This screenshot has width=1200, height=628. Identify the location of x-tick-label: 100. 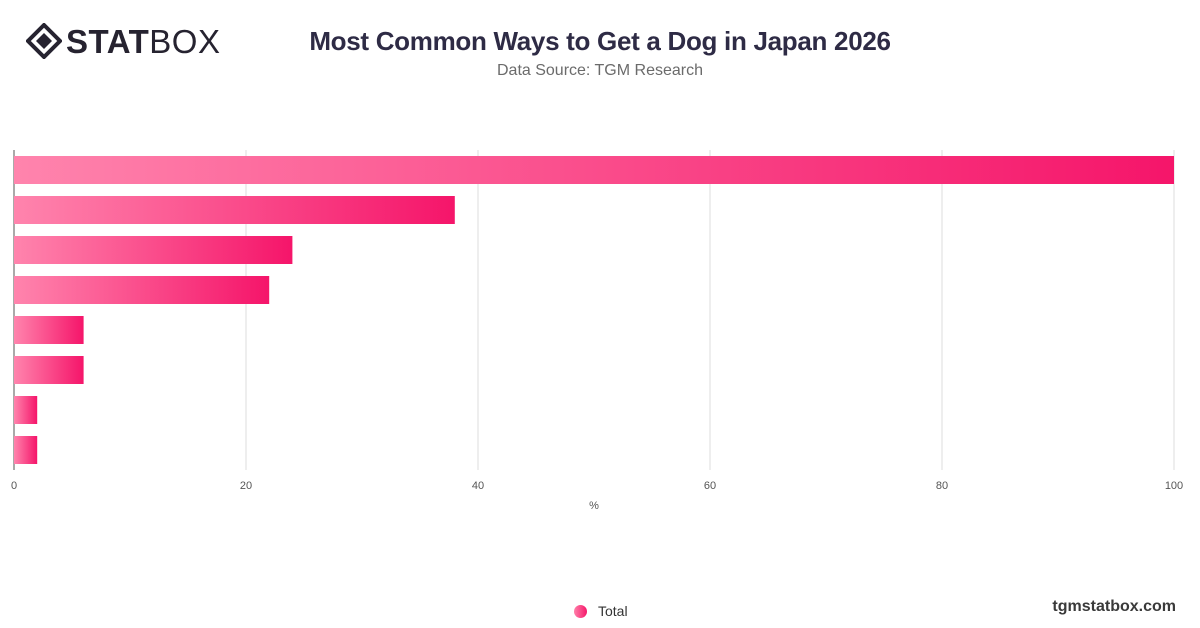
(1174, 486).